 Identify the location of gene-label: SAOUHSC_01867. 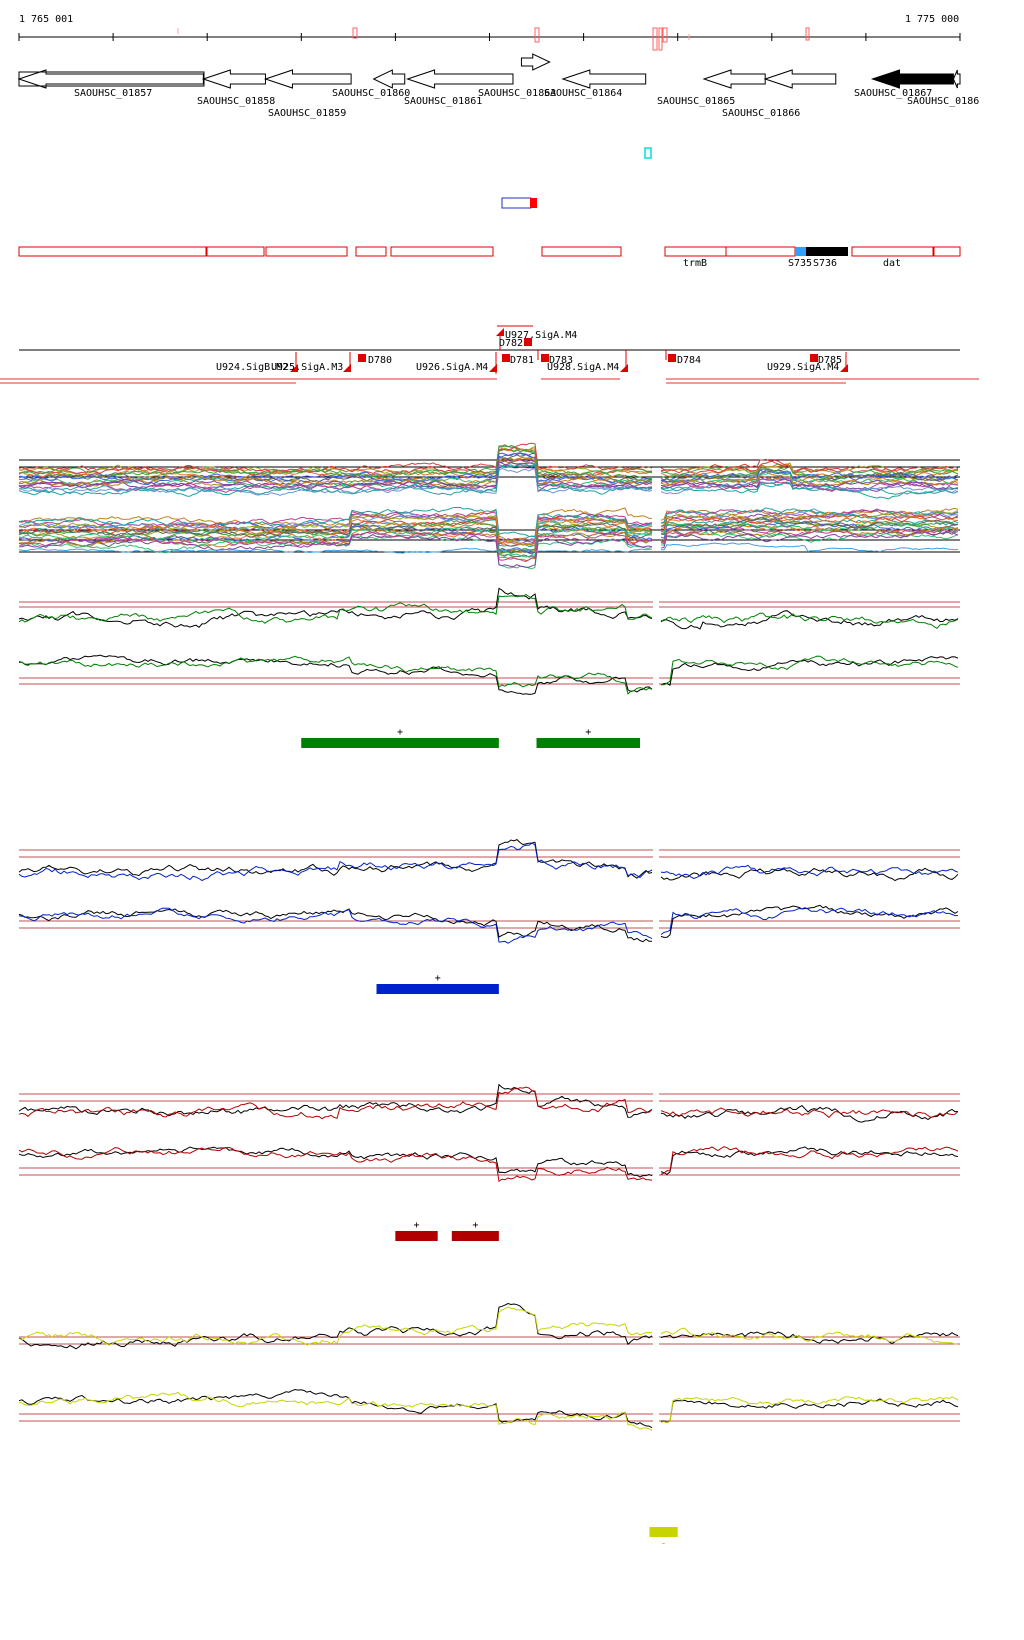
(893, 93).